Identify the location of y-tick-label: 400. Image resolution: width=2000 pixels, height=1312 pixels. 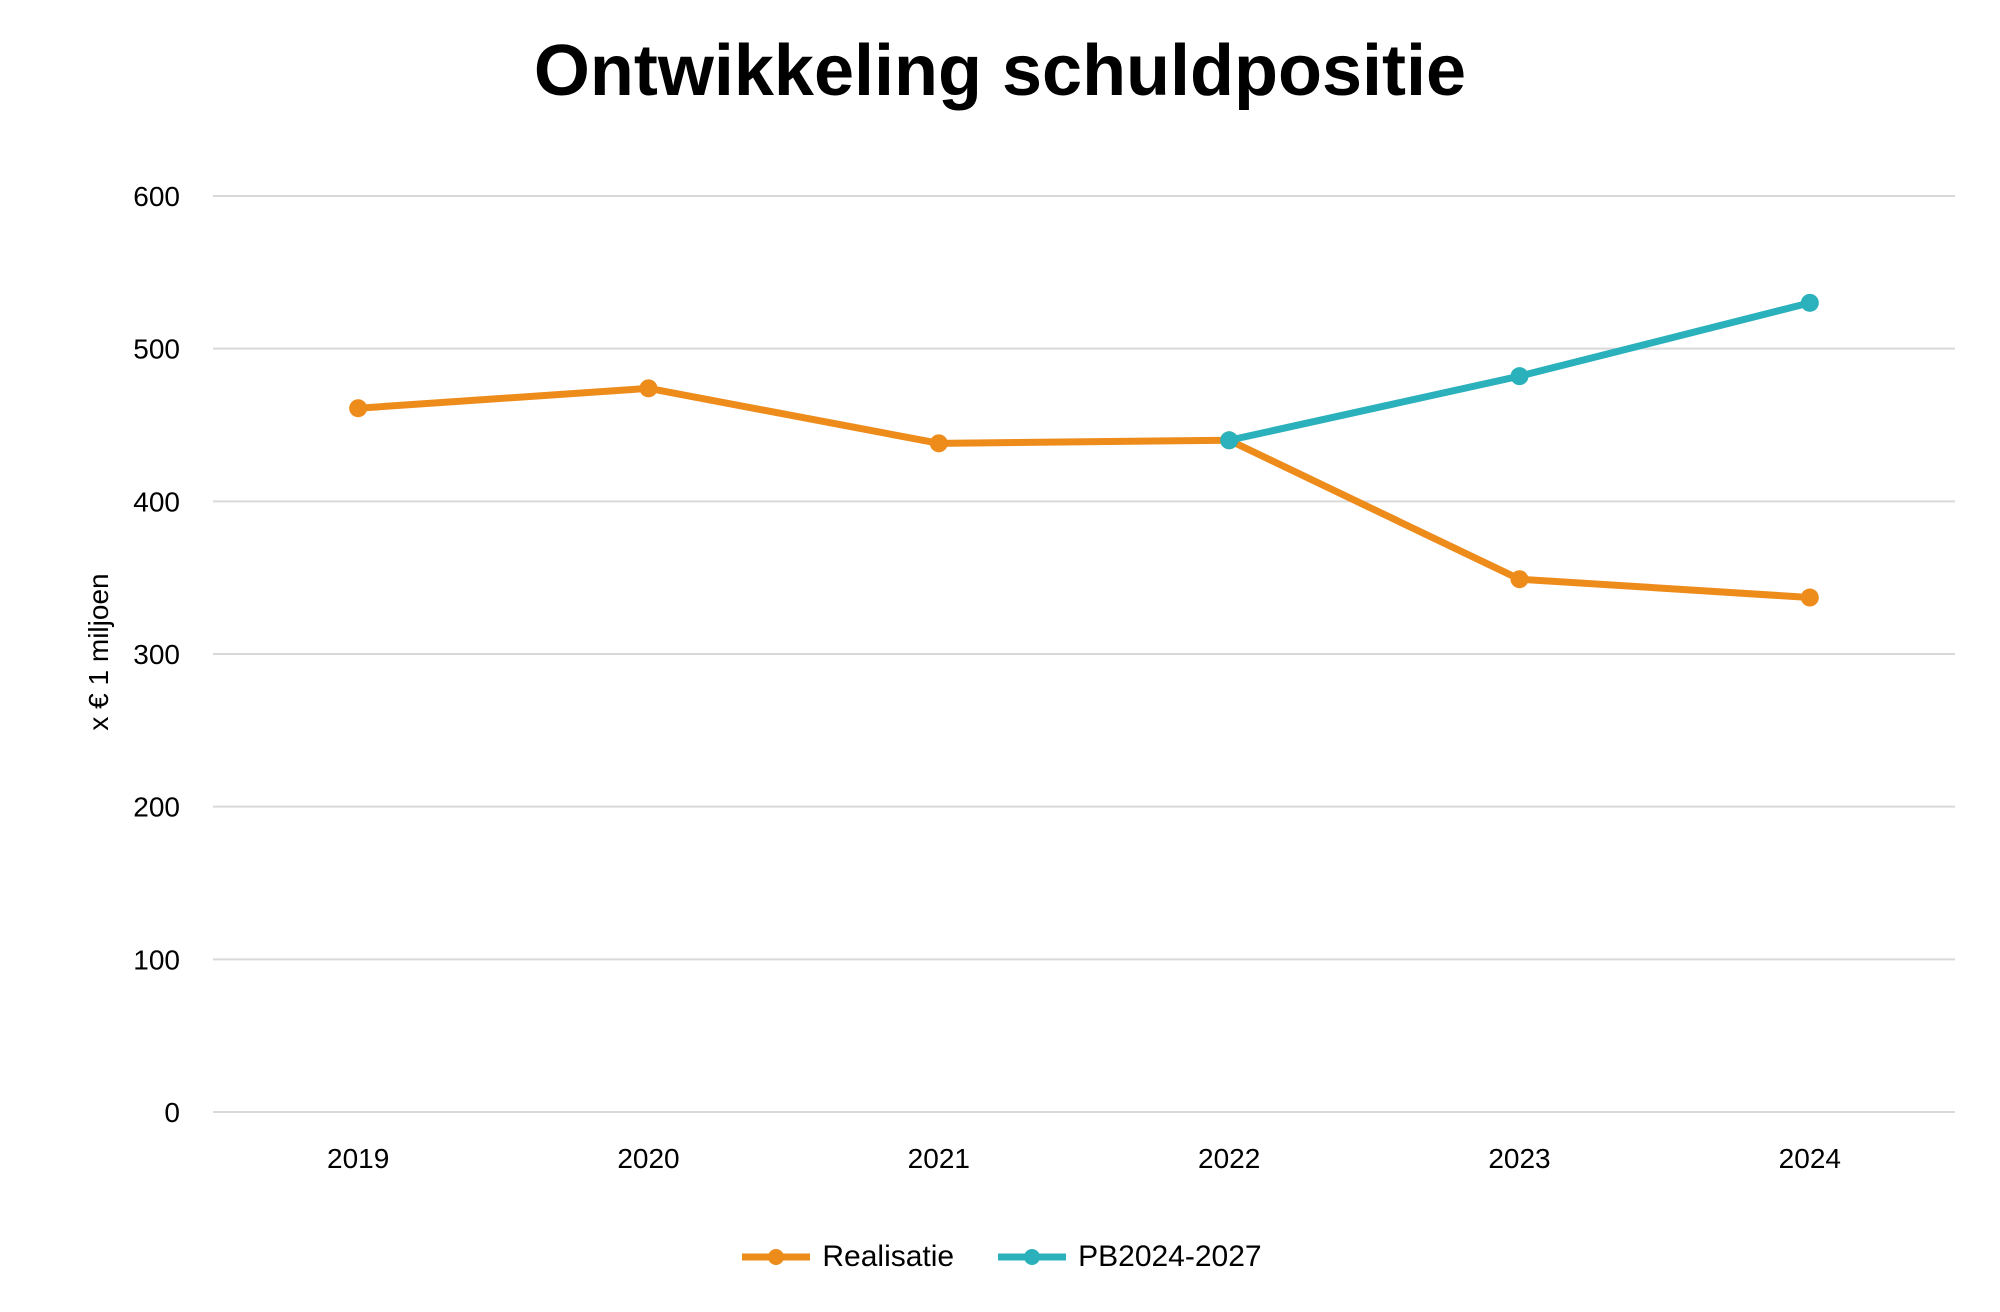
(156, 501).